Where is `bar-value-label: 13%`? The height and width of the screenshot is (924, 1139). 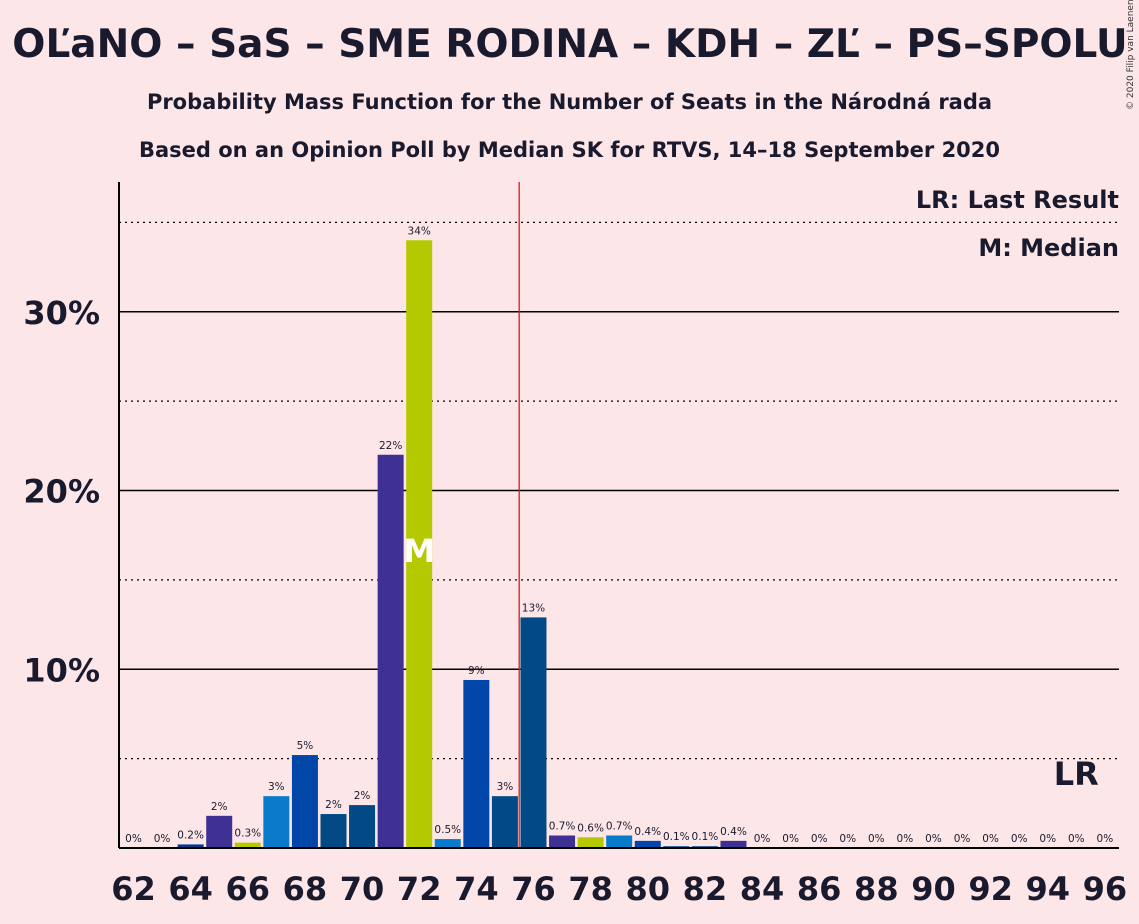 bar-value-label: 13% is located at coordinates (533, 608).